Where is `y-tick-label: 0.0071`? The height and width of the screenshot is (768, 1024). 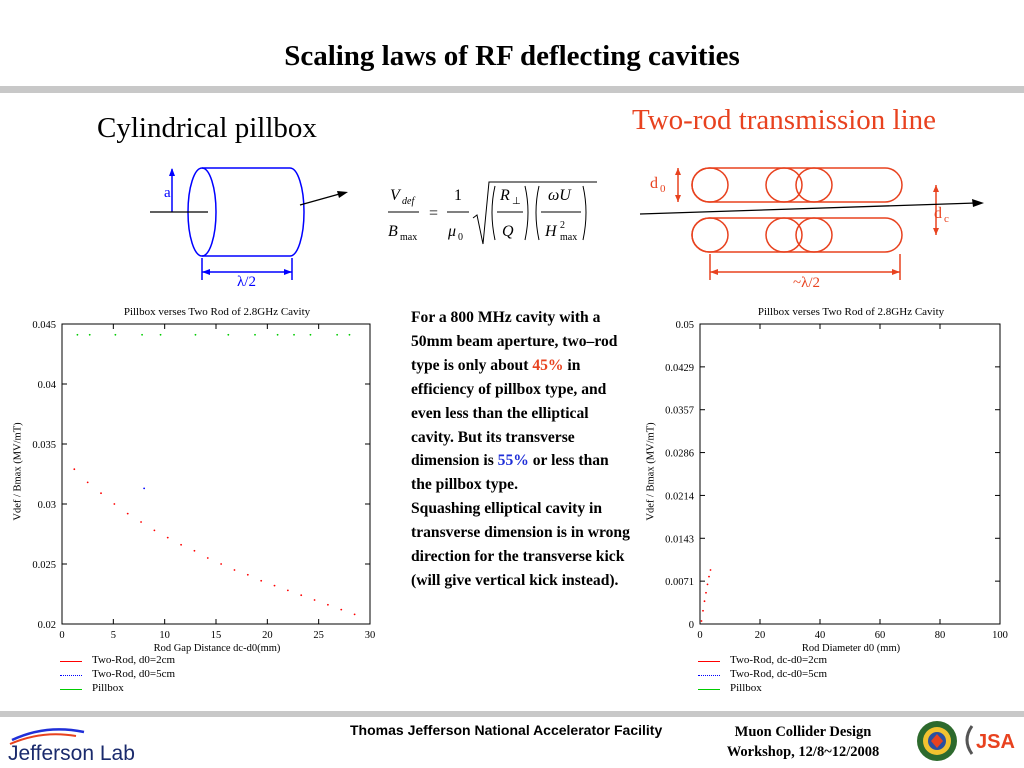 y-tick-label: 0.0071 is located at coordinates (679, 582).